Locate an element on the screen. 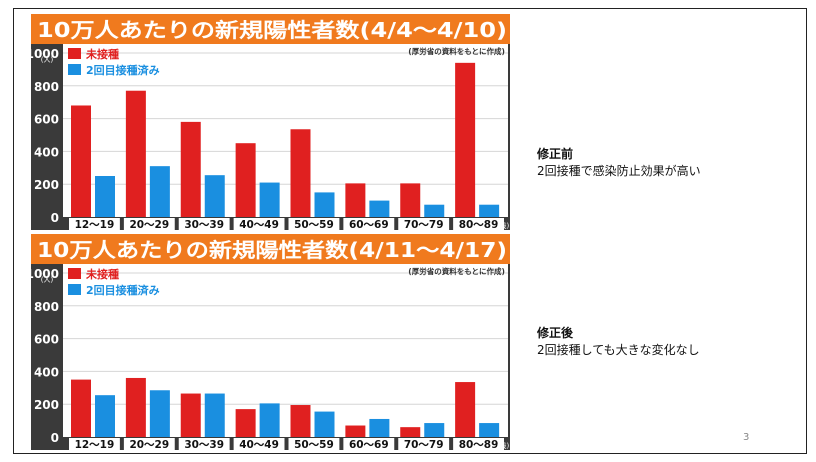 The image size is (816, 462). note-heading: 修正前 is located at coordinates (555, 154).